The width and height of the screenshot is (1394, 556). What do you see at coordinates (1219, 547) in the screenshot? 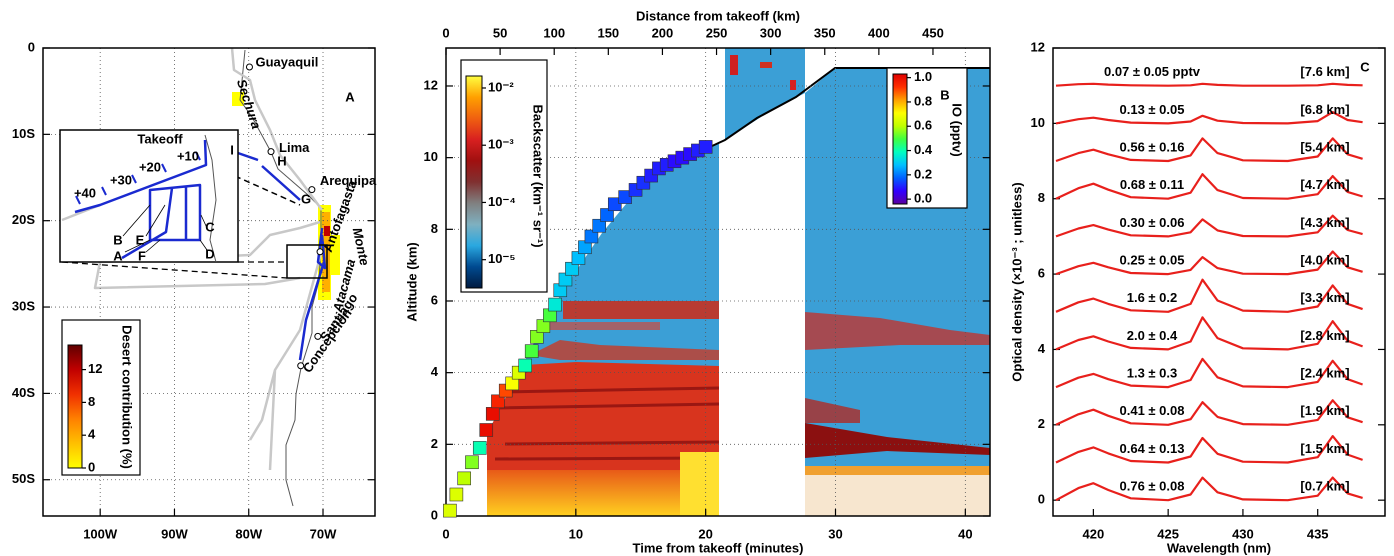
I see `x-axis-title: Wavelength (nm)` at bounding box center [1219, 547].